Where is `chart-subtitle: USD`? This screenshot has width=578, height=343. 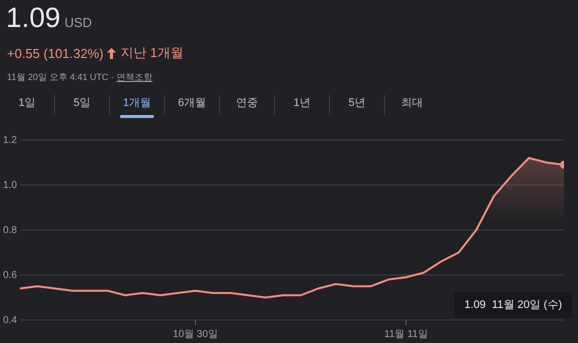
chart-subtitle: USD is located at coordinates (78, 22).